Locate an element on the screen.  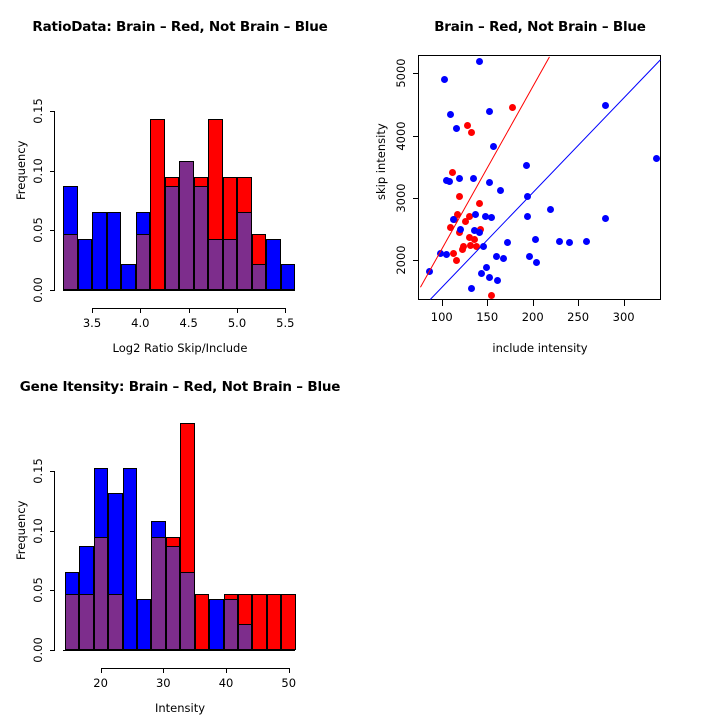
scatter-title: Brain – Red, Not Brain – Blue is located at coordinates (540, 27).